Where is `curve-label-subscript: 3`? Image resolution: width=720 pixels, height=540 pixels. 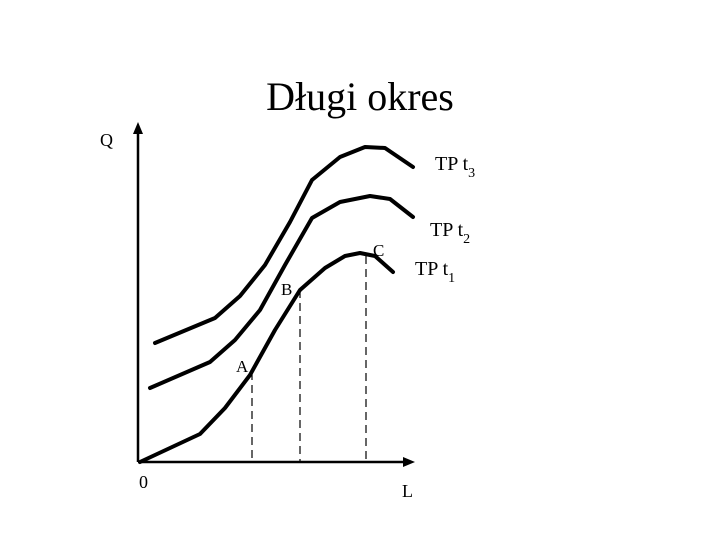
curve-label-subscript: 3 is located at coordinates (471, 173).